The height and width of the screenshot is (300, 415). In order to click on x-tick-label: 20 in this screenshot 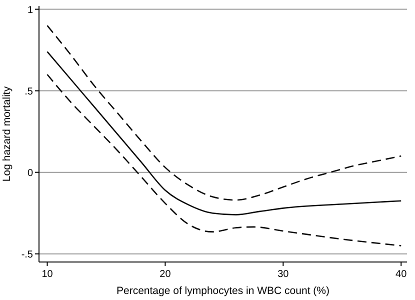, I will do `click(166, 274)`.